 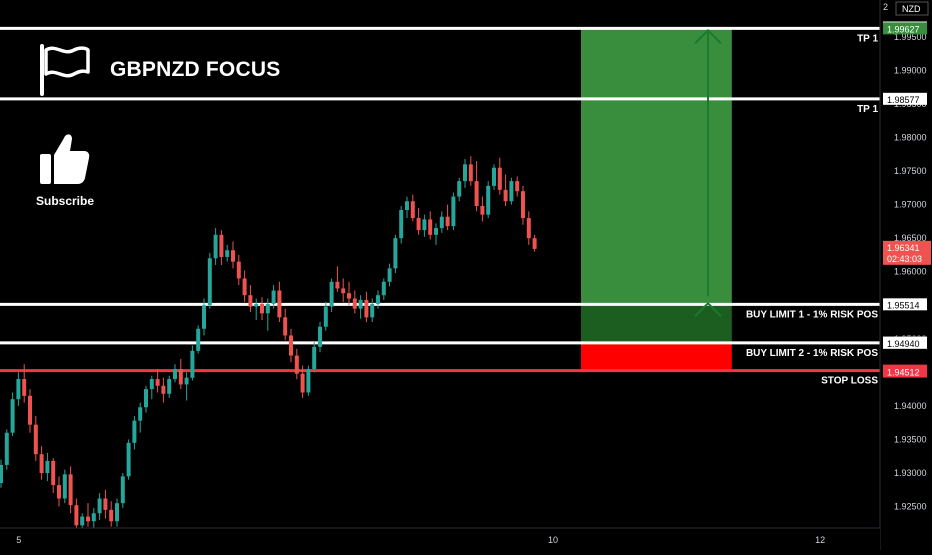 I want to click on x-axis-panel, so click(x=440, y=539).